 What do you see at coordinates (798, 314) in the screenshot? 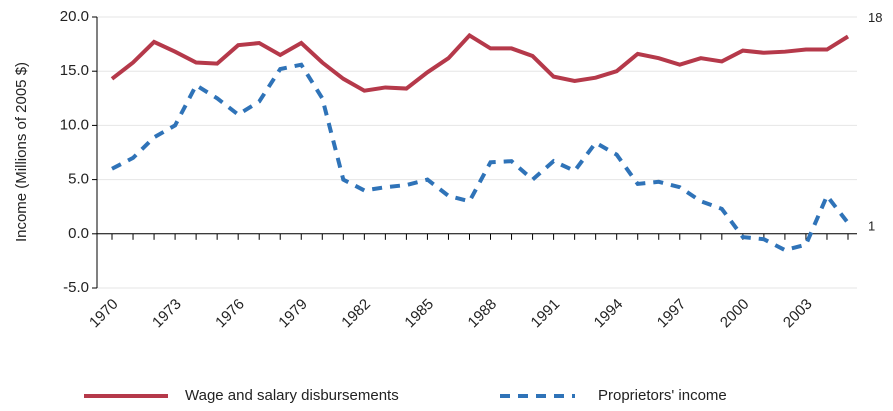
I see `x-tick-label: 2003` at bounding box center [798, 314].